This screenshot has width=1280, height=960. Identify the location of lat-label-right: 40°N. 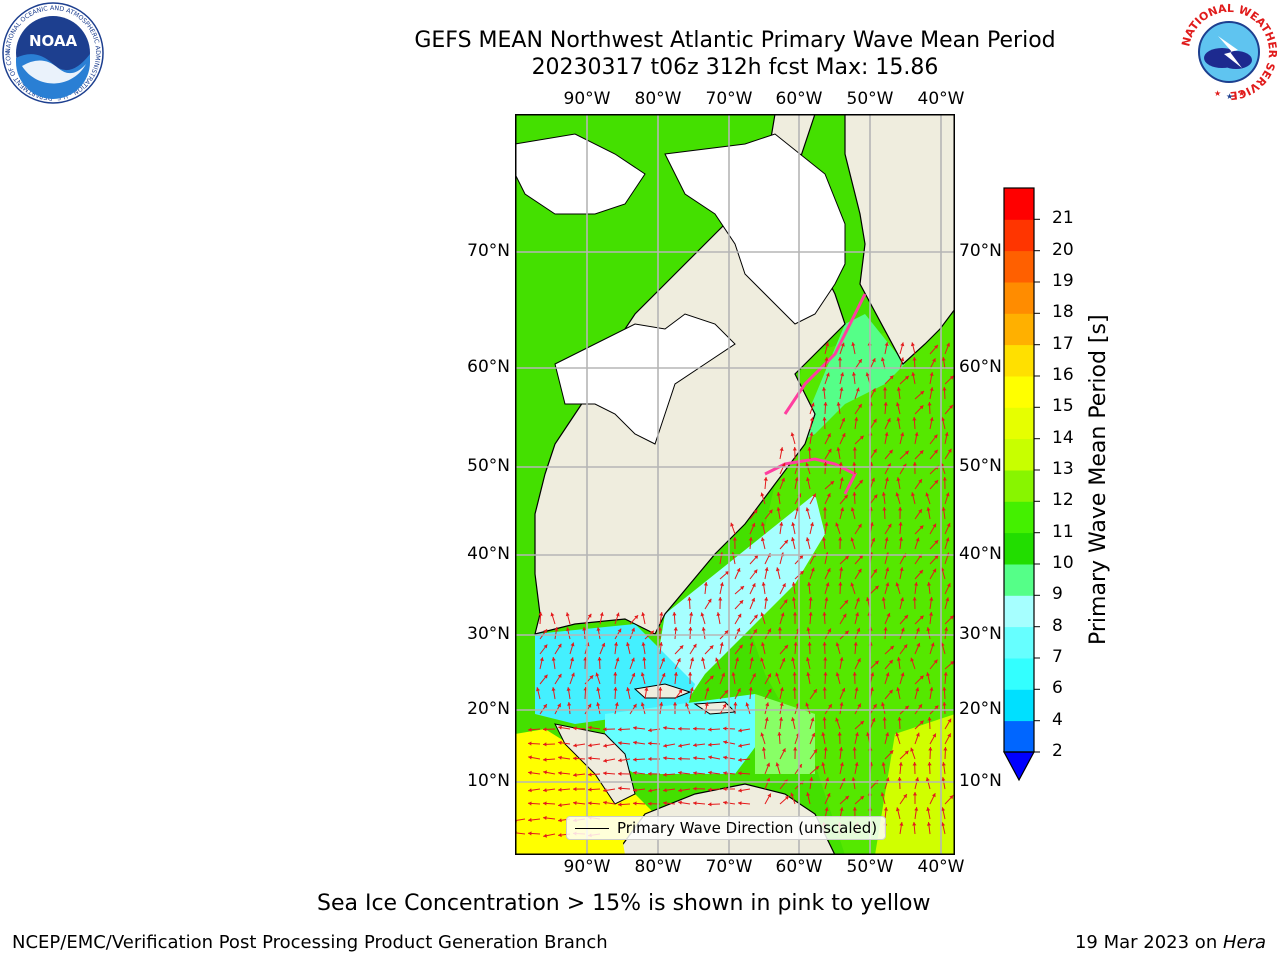
(980, 554).